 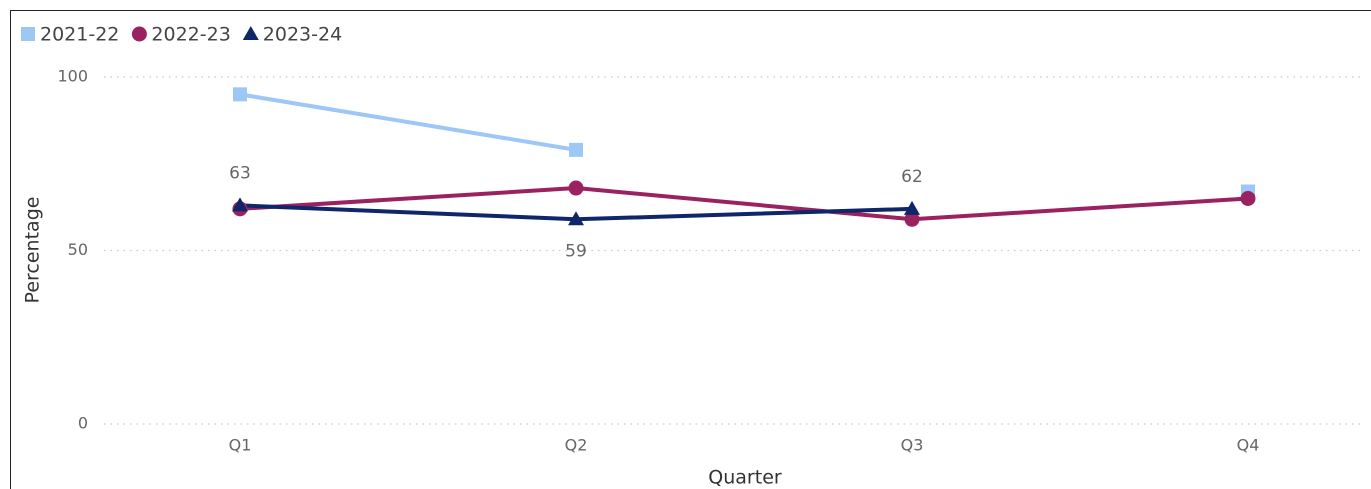 I want to click on legend-item: 2022-23, so click(x=181, y=35).